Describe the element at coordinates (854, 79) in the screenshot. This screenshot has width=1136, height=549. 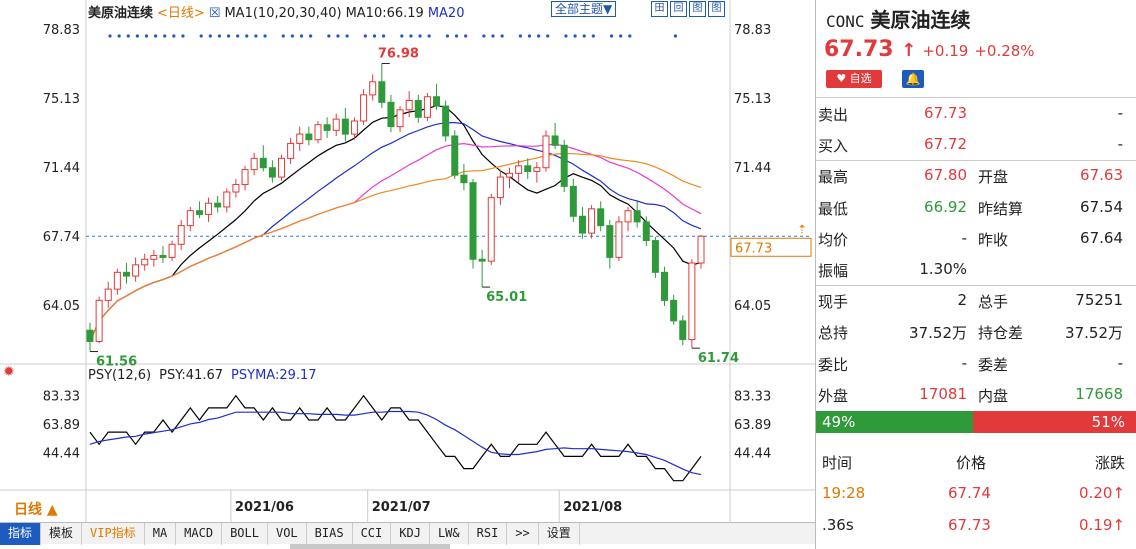
I see `add-favorite-button: ♥ 自选` at that location.